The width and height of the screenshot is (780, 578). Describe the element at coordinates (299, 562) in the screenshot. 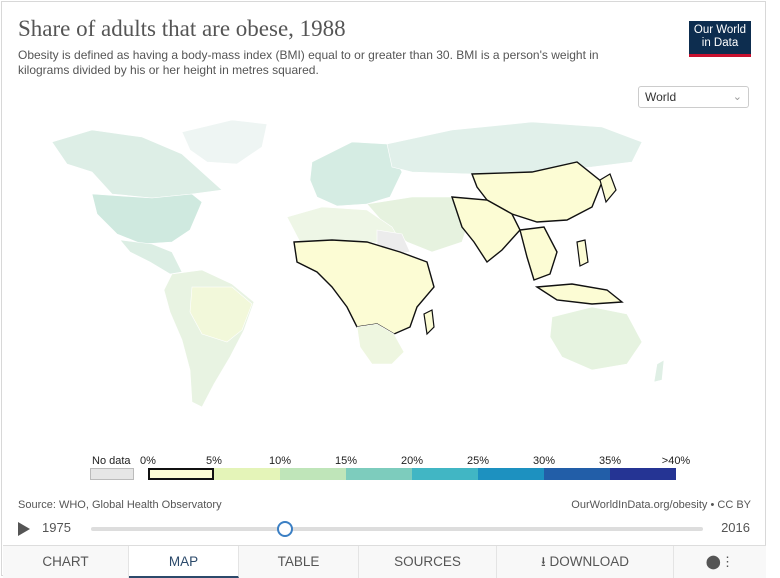

I see `tab-table: TABLE` at that location.